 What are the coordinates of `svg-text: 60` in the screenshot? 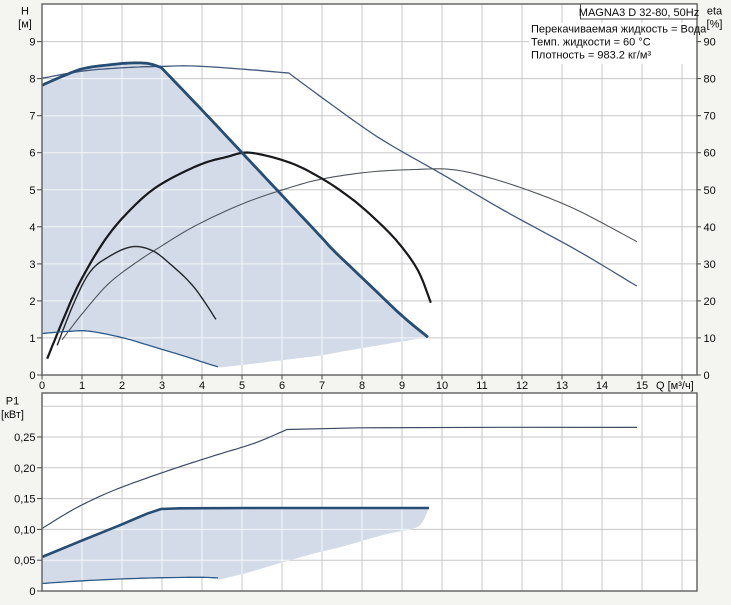 It's located at (710, 154).